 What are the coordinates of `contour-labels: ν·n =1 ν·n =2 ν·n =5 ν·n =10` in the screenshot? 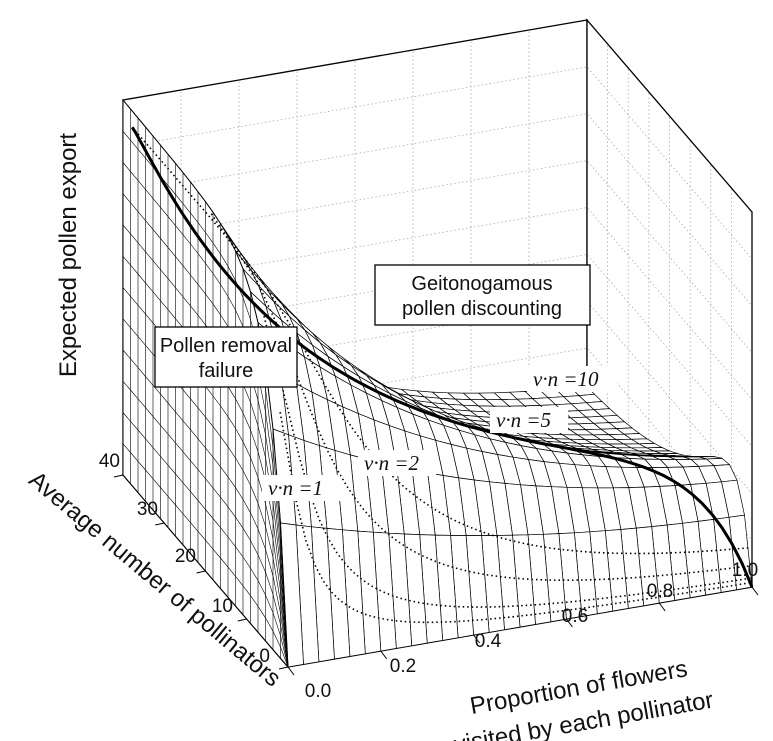 It's located at (439, 433).